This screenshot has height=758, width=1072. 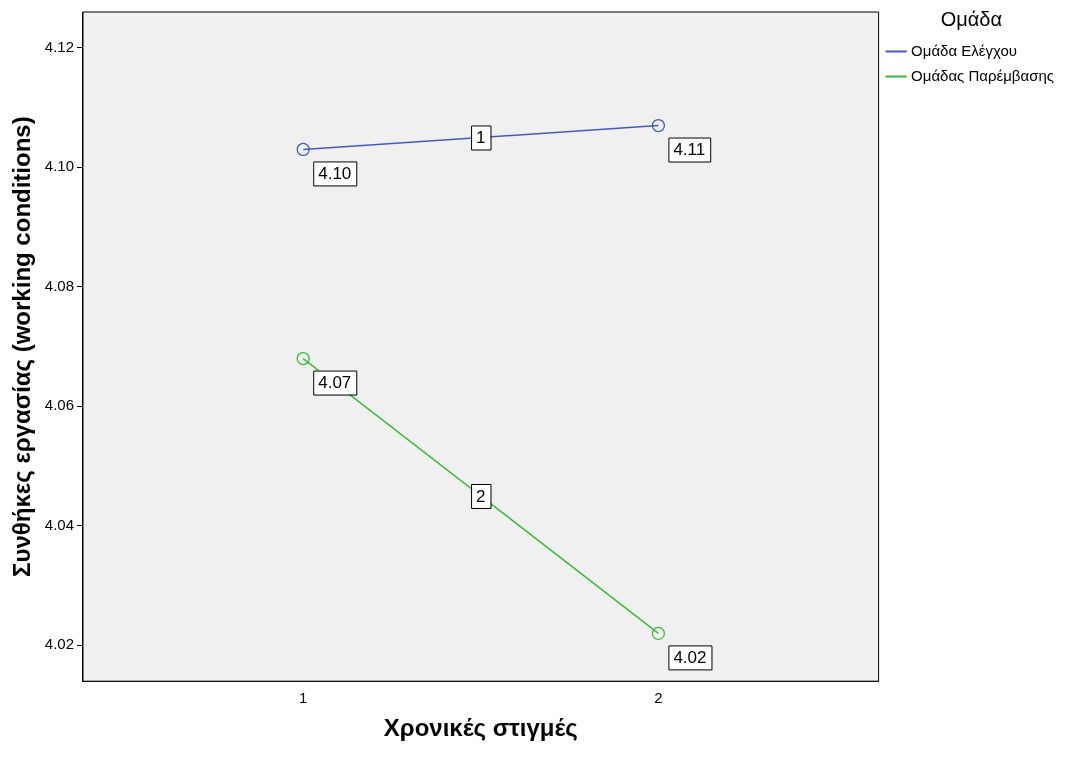 I want to click on y-tick-label: 4.04, so click(x=59, y=524).